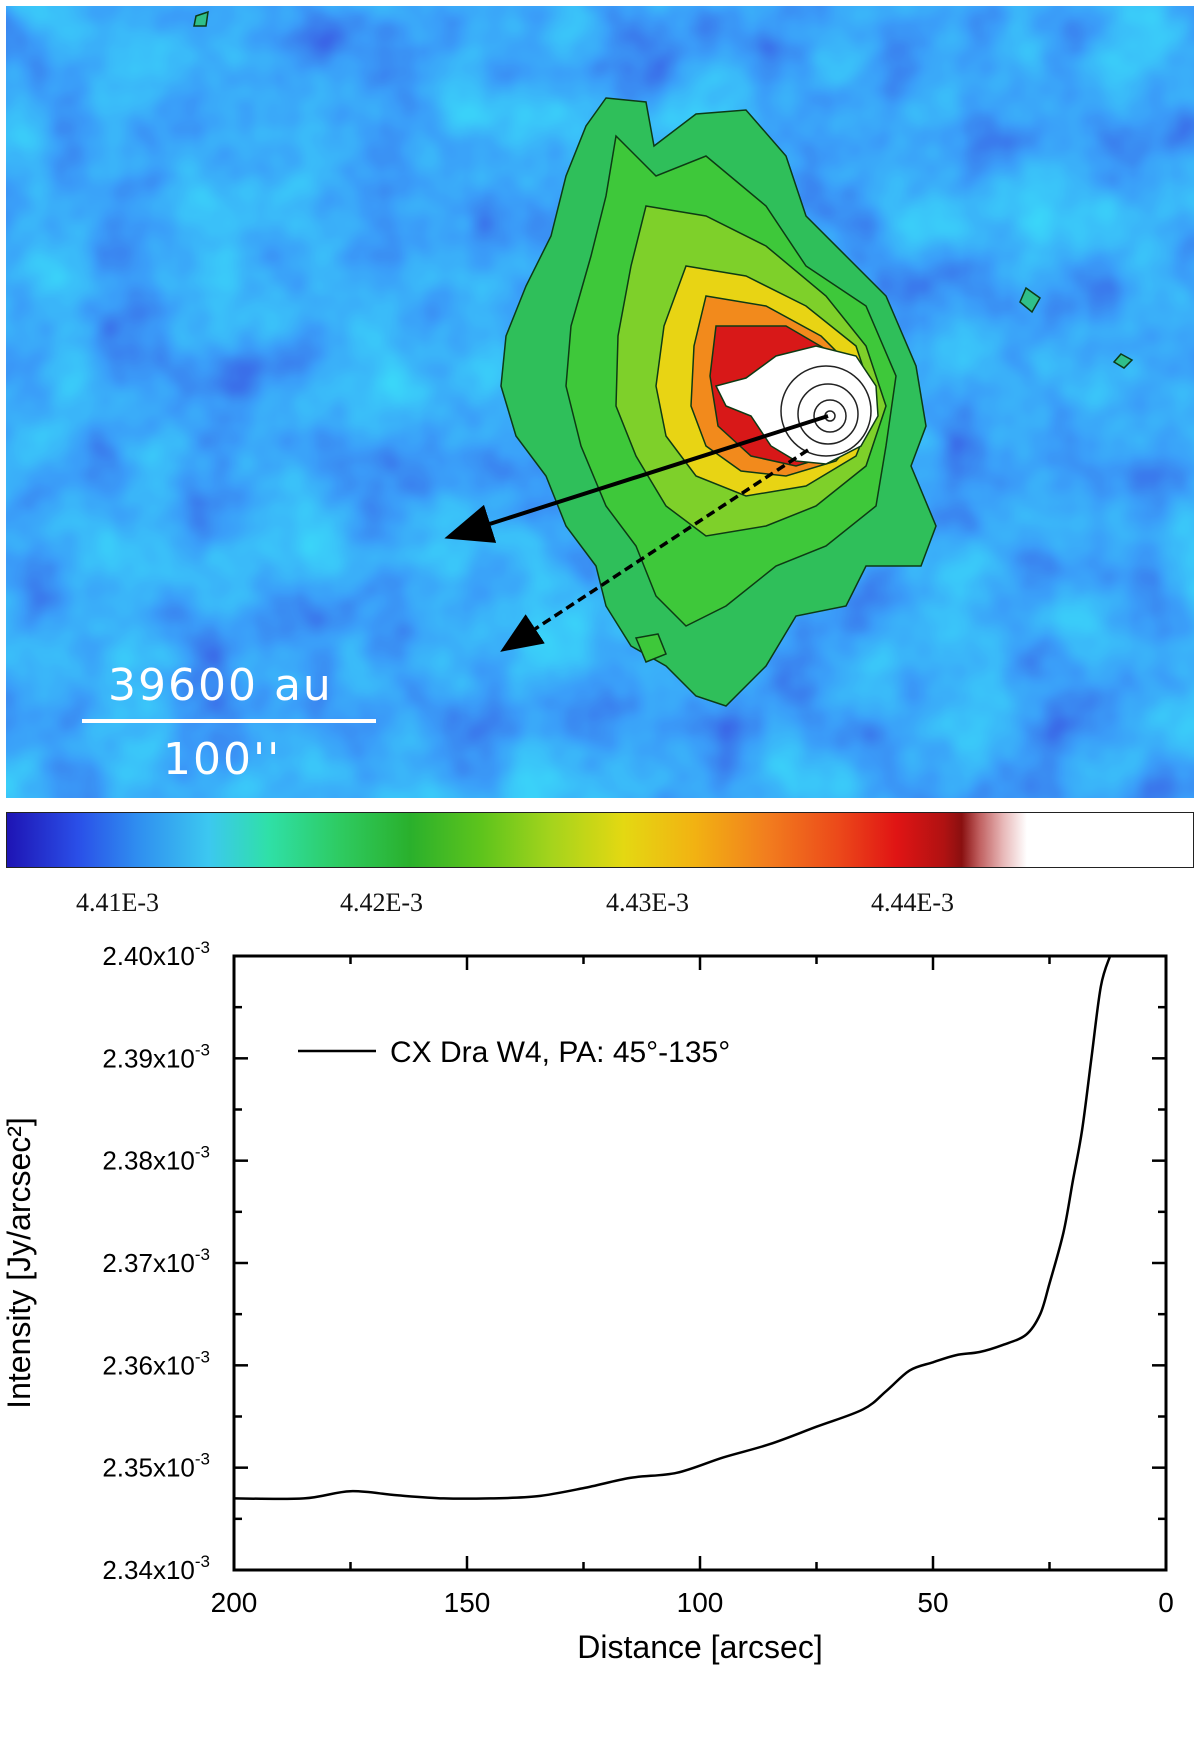  I want to click on legend-label: CX Dra W4, PA: 45°-135°, so click(560, 1052).